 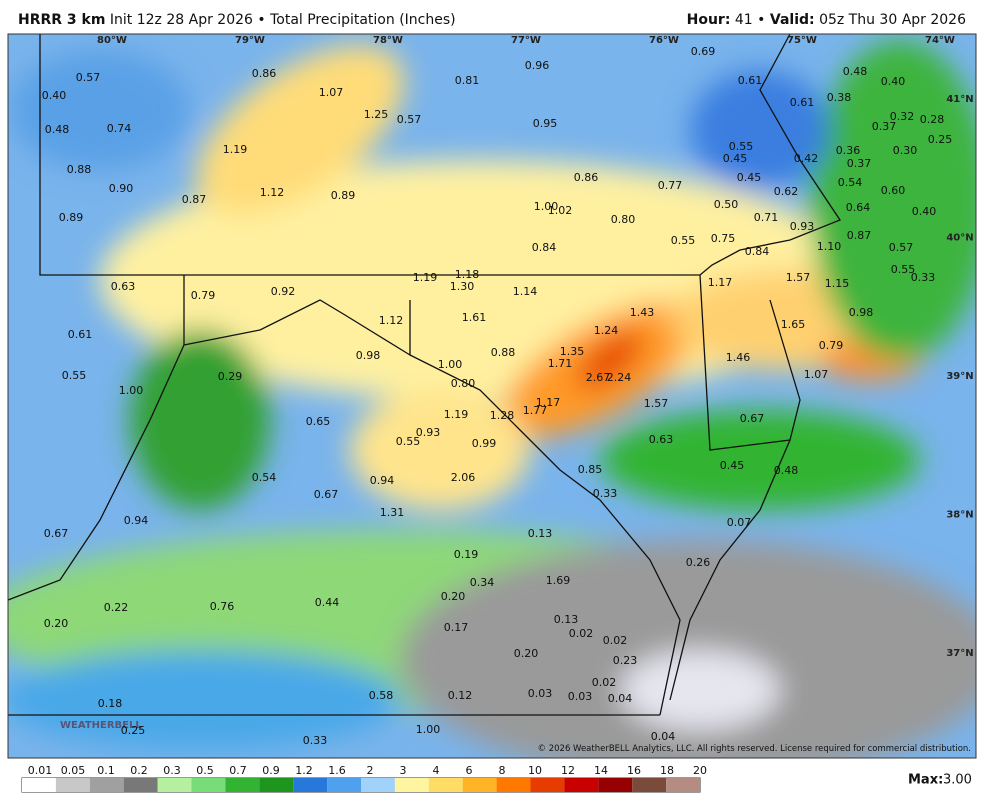 What do you see at coordinates (462, 286) in the screenshot?
I see `precip-value: 1.30` at bounding box center [462, 286].